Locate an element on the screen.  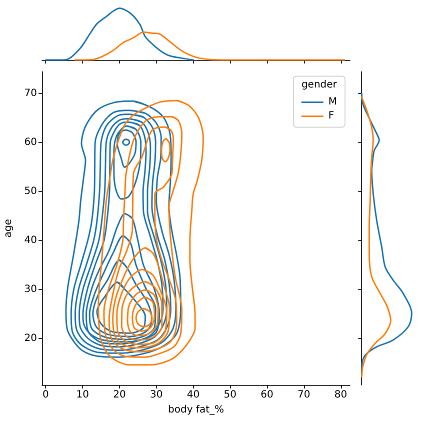
x-tick-label: 80 is located at coordinates (341, 395).